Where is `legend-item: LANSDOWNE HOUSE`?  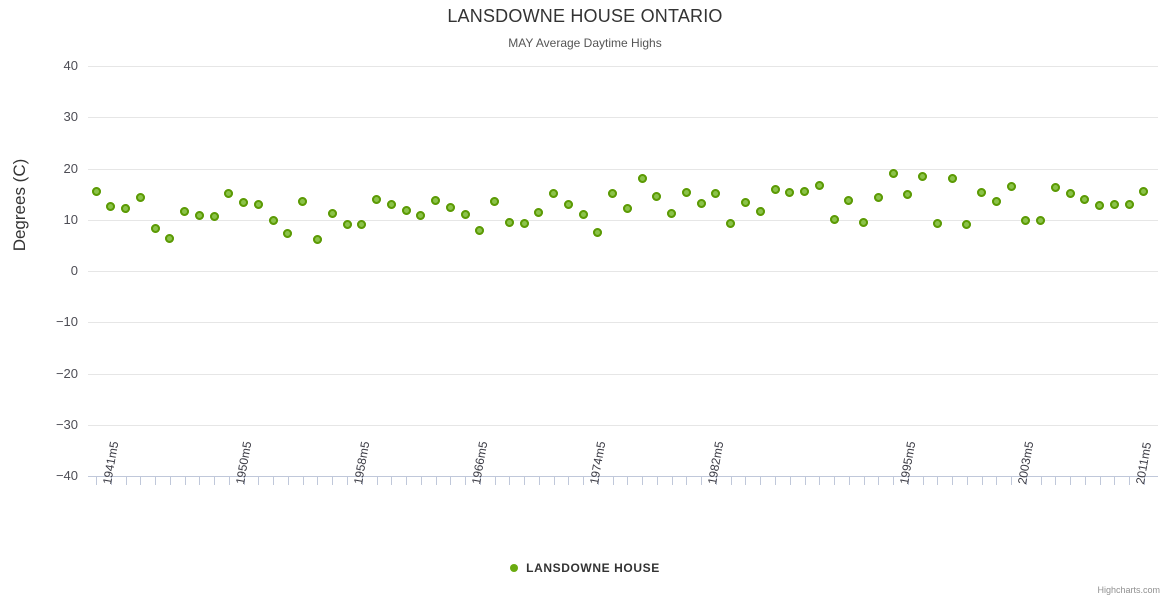 legend-item: LANSDOWNE HOUSE is located at coordinates (585, 567).